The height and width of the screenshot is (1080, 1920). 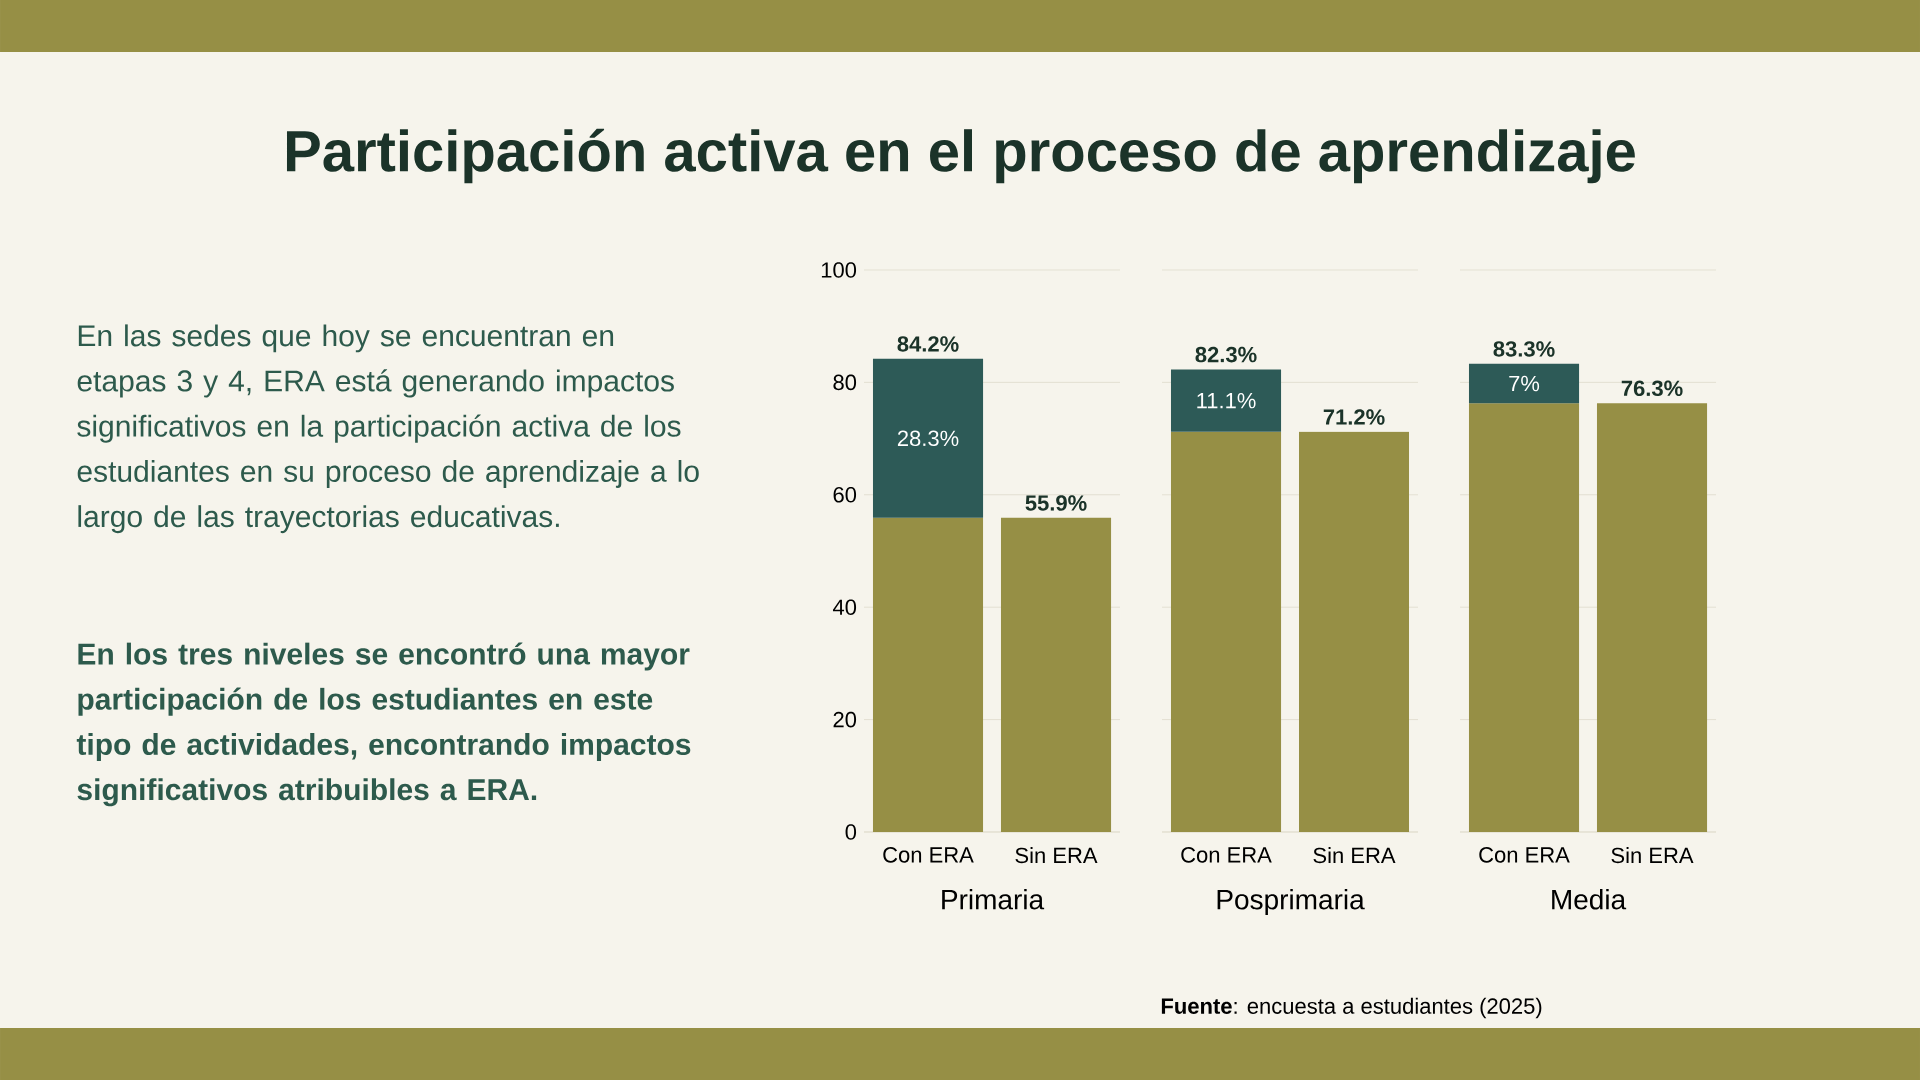 I want to click on x-axis-title: Posprimaria, so click(x=1291, y=902).